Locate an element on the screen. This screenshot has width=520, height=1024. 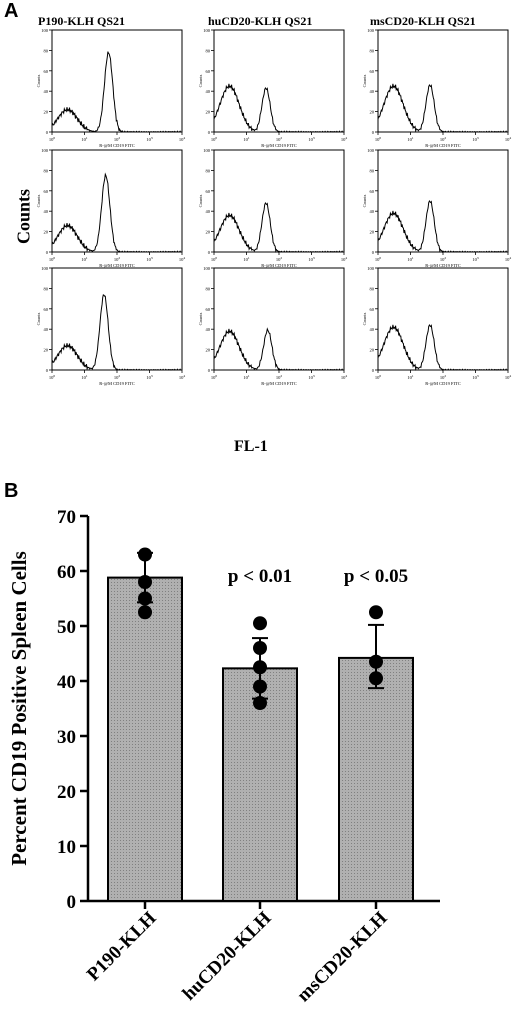
column-title-1: P190-KLH QS21 is located at coordinates (82, 21).